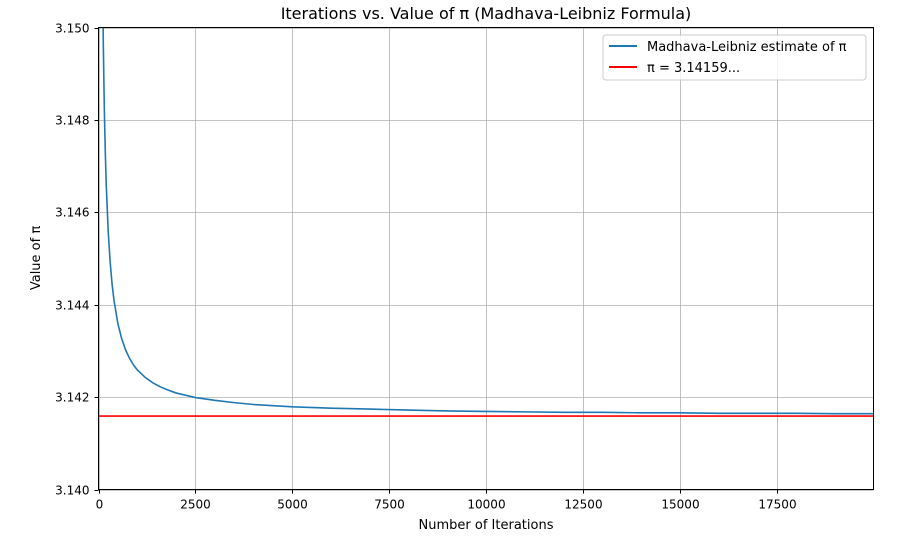  I want to click on x-tick-label: 17500, so click(777, 505).